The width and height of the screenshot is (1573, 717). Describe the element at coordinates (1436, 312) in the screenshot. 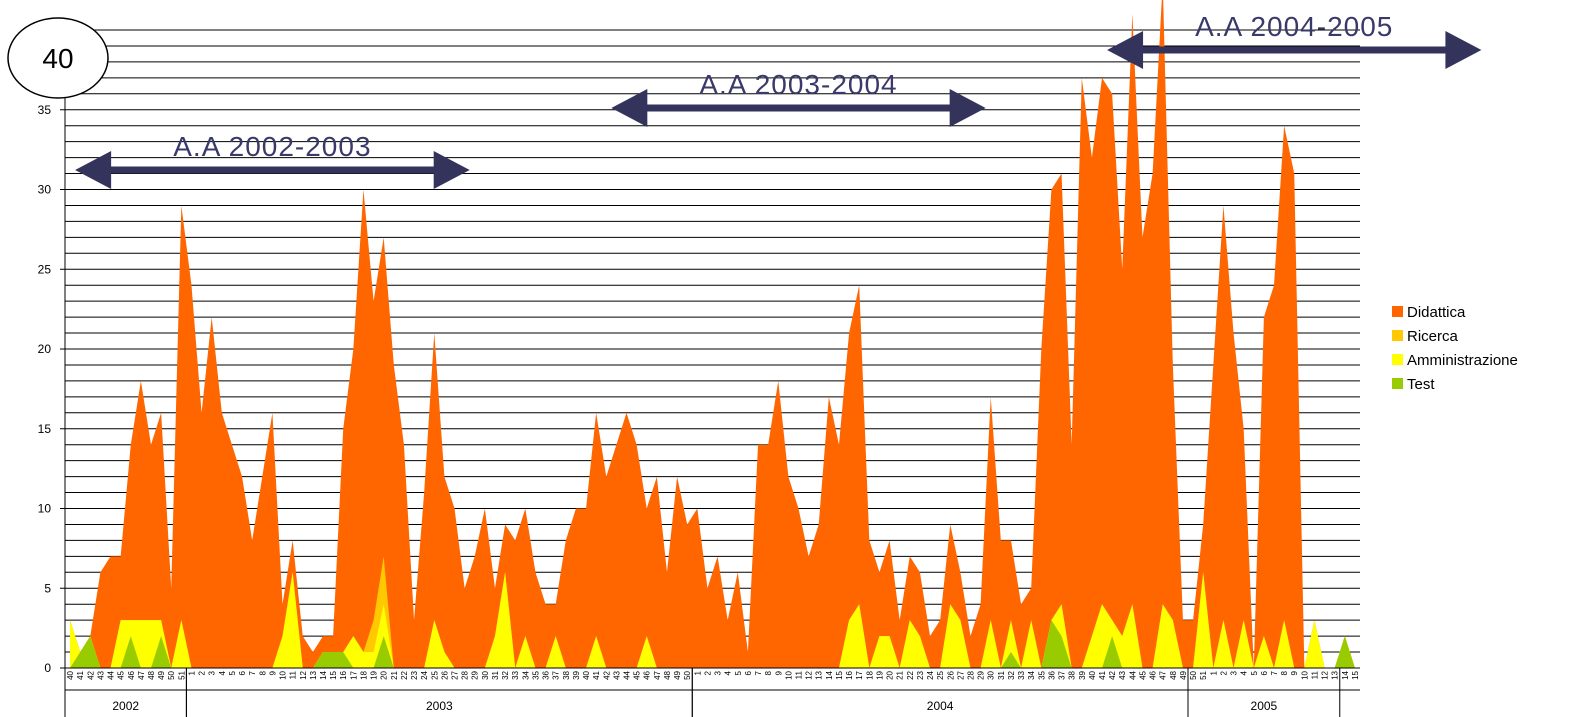

I see `legend-label: Didattica` at that location.